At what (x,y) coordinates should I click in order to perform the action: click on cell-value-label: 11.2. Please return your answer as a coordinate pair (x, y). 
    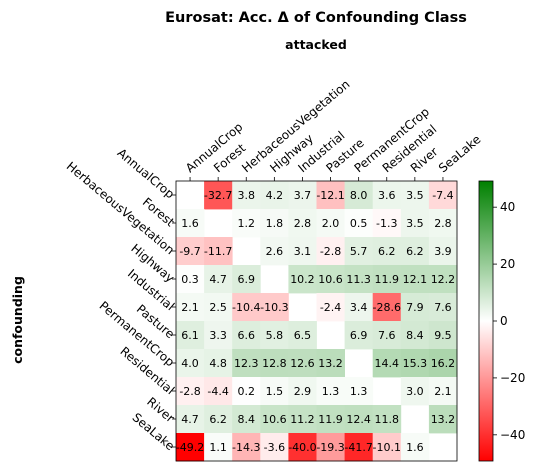
    Looking at the image, I should click on (302, 419).